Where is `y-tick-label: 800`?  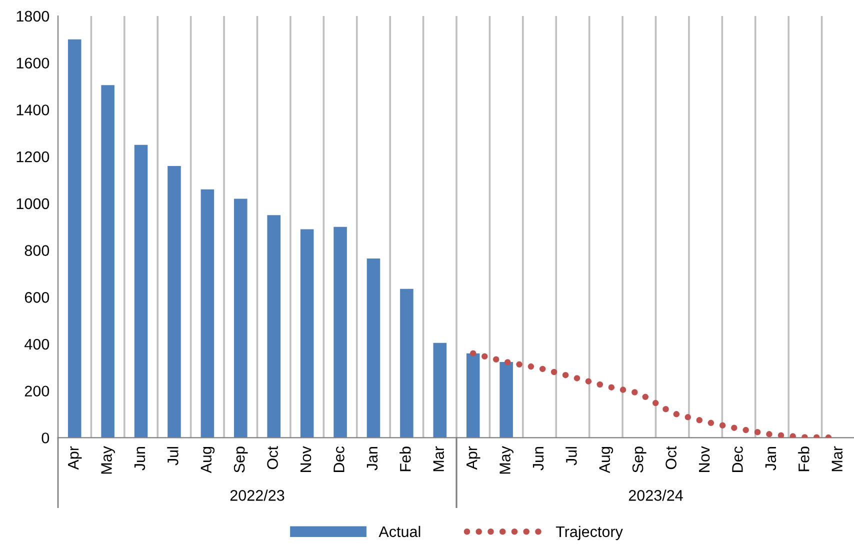
y-tick-label: 800 is located at coordinates (37, 250).